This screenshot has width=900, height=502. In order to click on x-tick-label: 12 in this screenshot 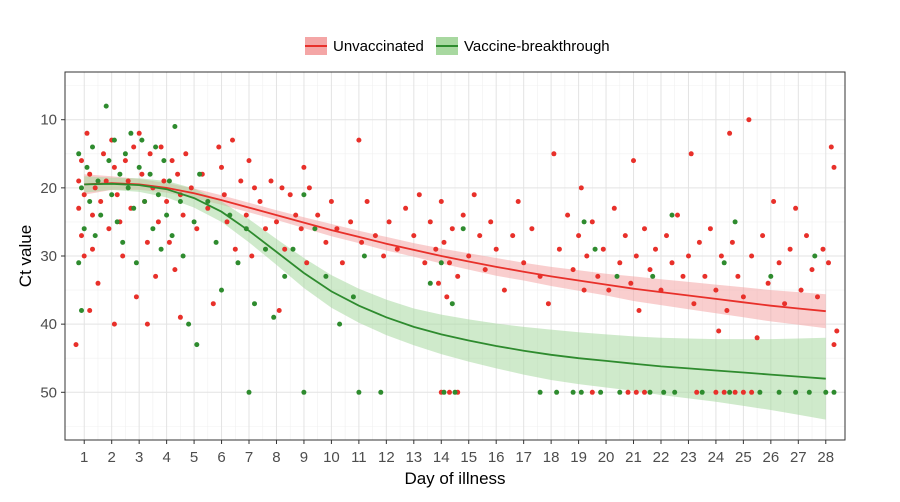, I will do `click(386, 457)`.